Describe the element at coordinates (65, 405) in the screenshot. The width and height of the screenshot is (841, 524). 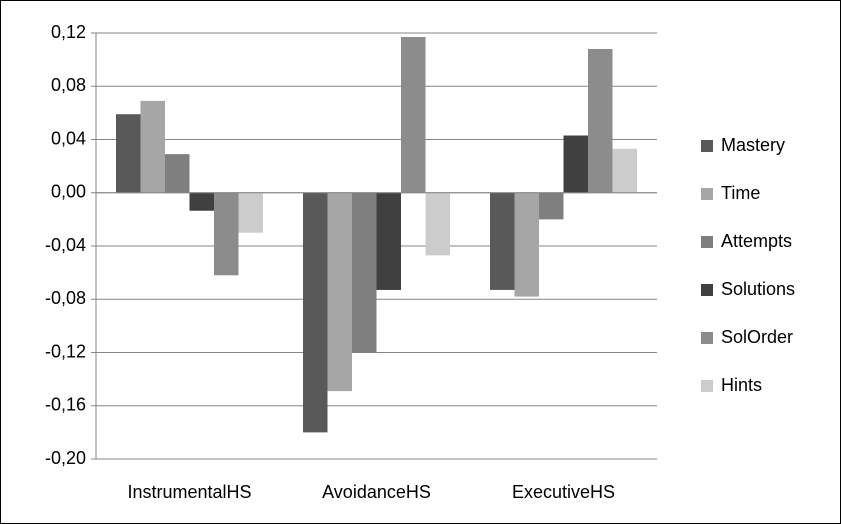
I see `y-tick-label: -0,16` at that location.